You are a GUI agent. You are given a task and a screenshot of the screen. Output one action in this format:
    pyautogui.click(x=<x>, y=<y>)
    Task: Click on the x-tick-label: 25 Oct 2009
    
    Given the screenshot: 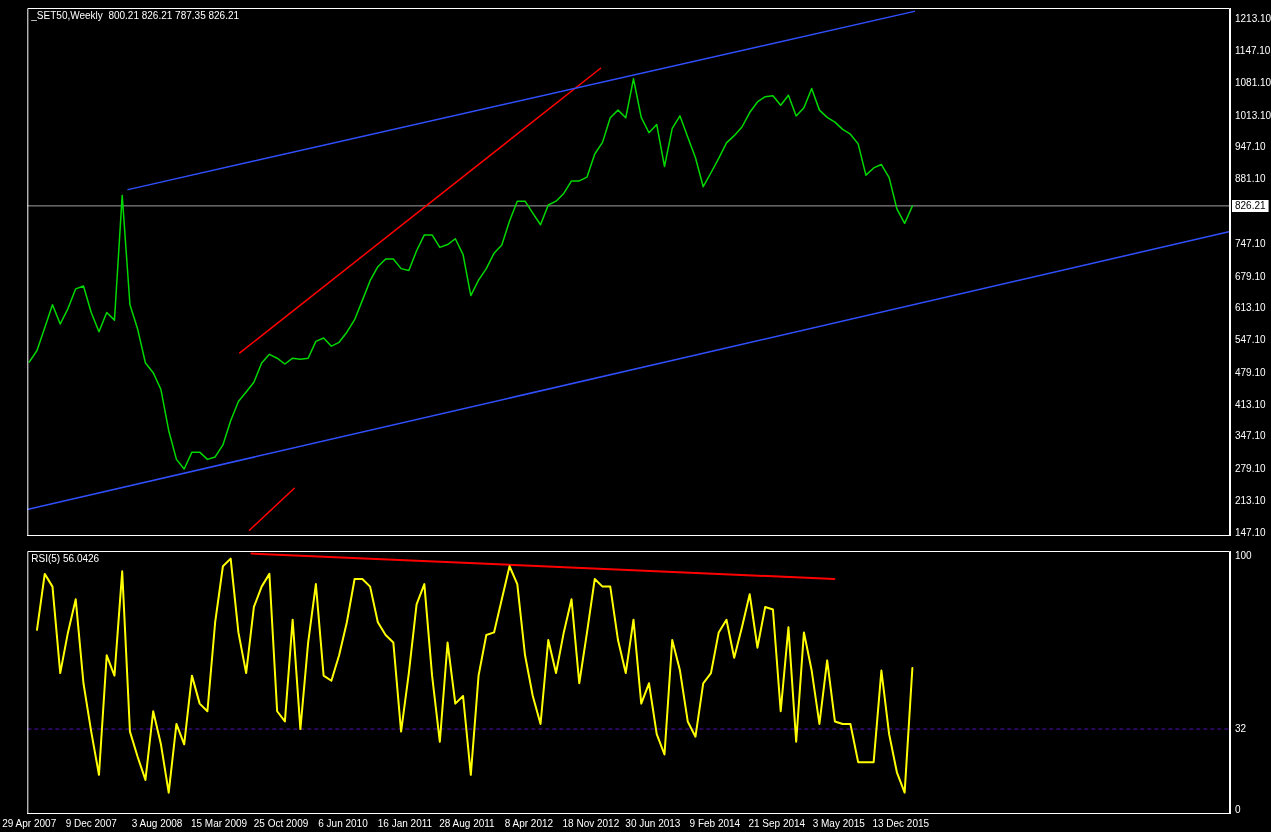 What is the action you would take?
    pyautogui.click(x=281, y=823)
    